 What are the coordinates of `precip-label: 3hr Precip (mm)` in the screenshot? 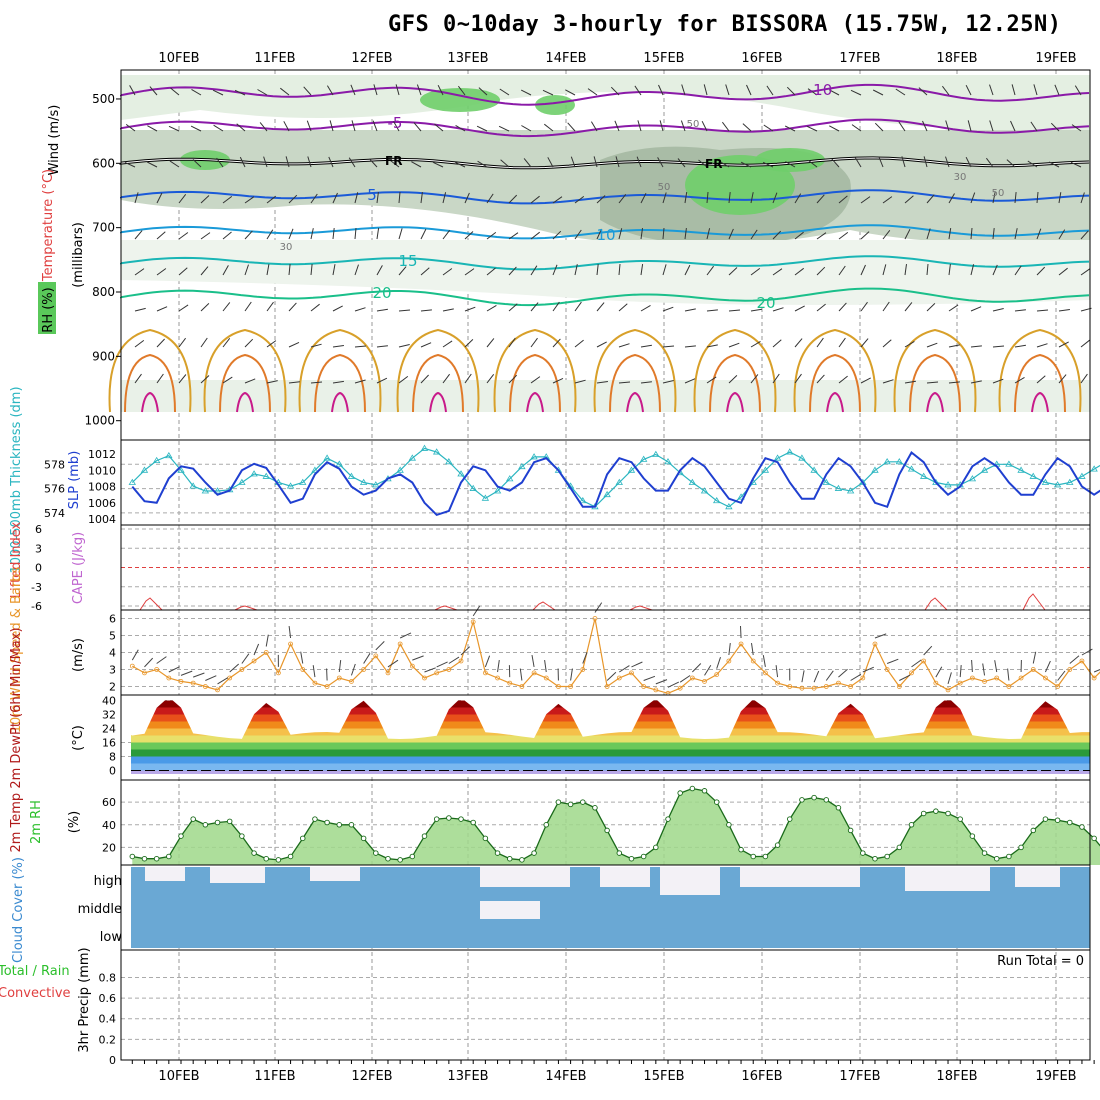 It's located at (84, 999).